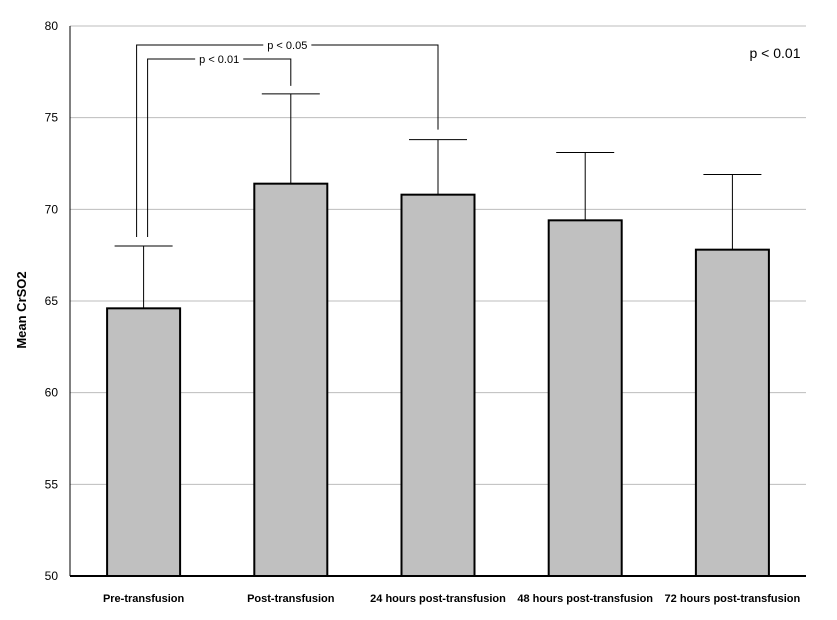 This screenshot has width=837, height=620. What do you see at coordinates (144, 599) in the screenshot?
I see `x-tick-label: Pre-transfusion` at bounding box center [144, 599].